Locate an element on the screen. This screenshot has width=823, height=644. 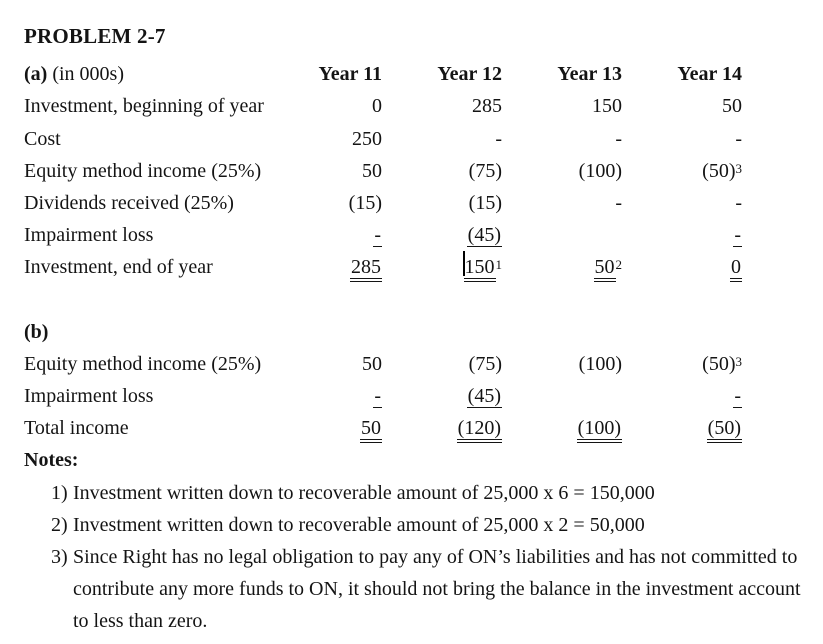
column-header-year-13: Year 13 is located at coordinates (589, 74).